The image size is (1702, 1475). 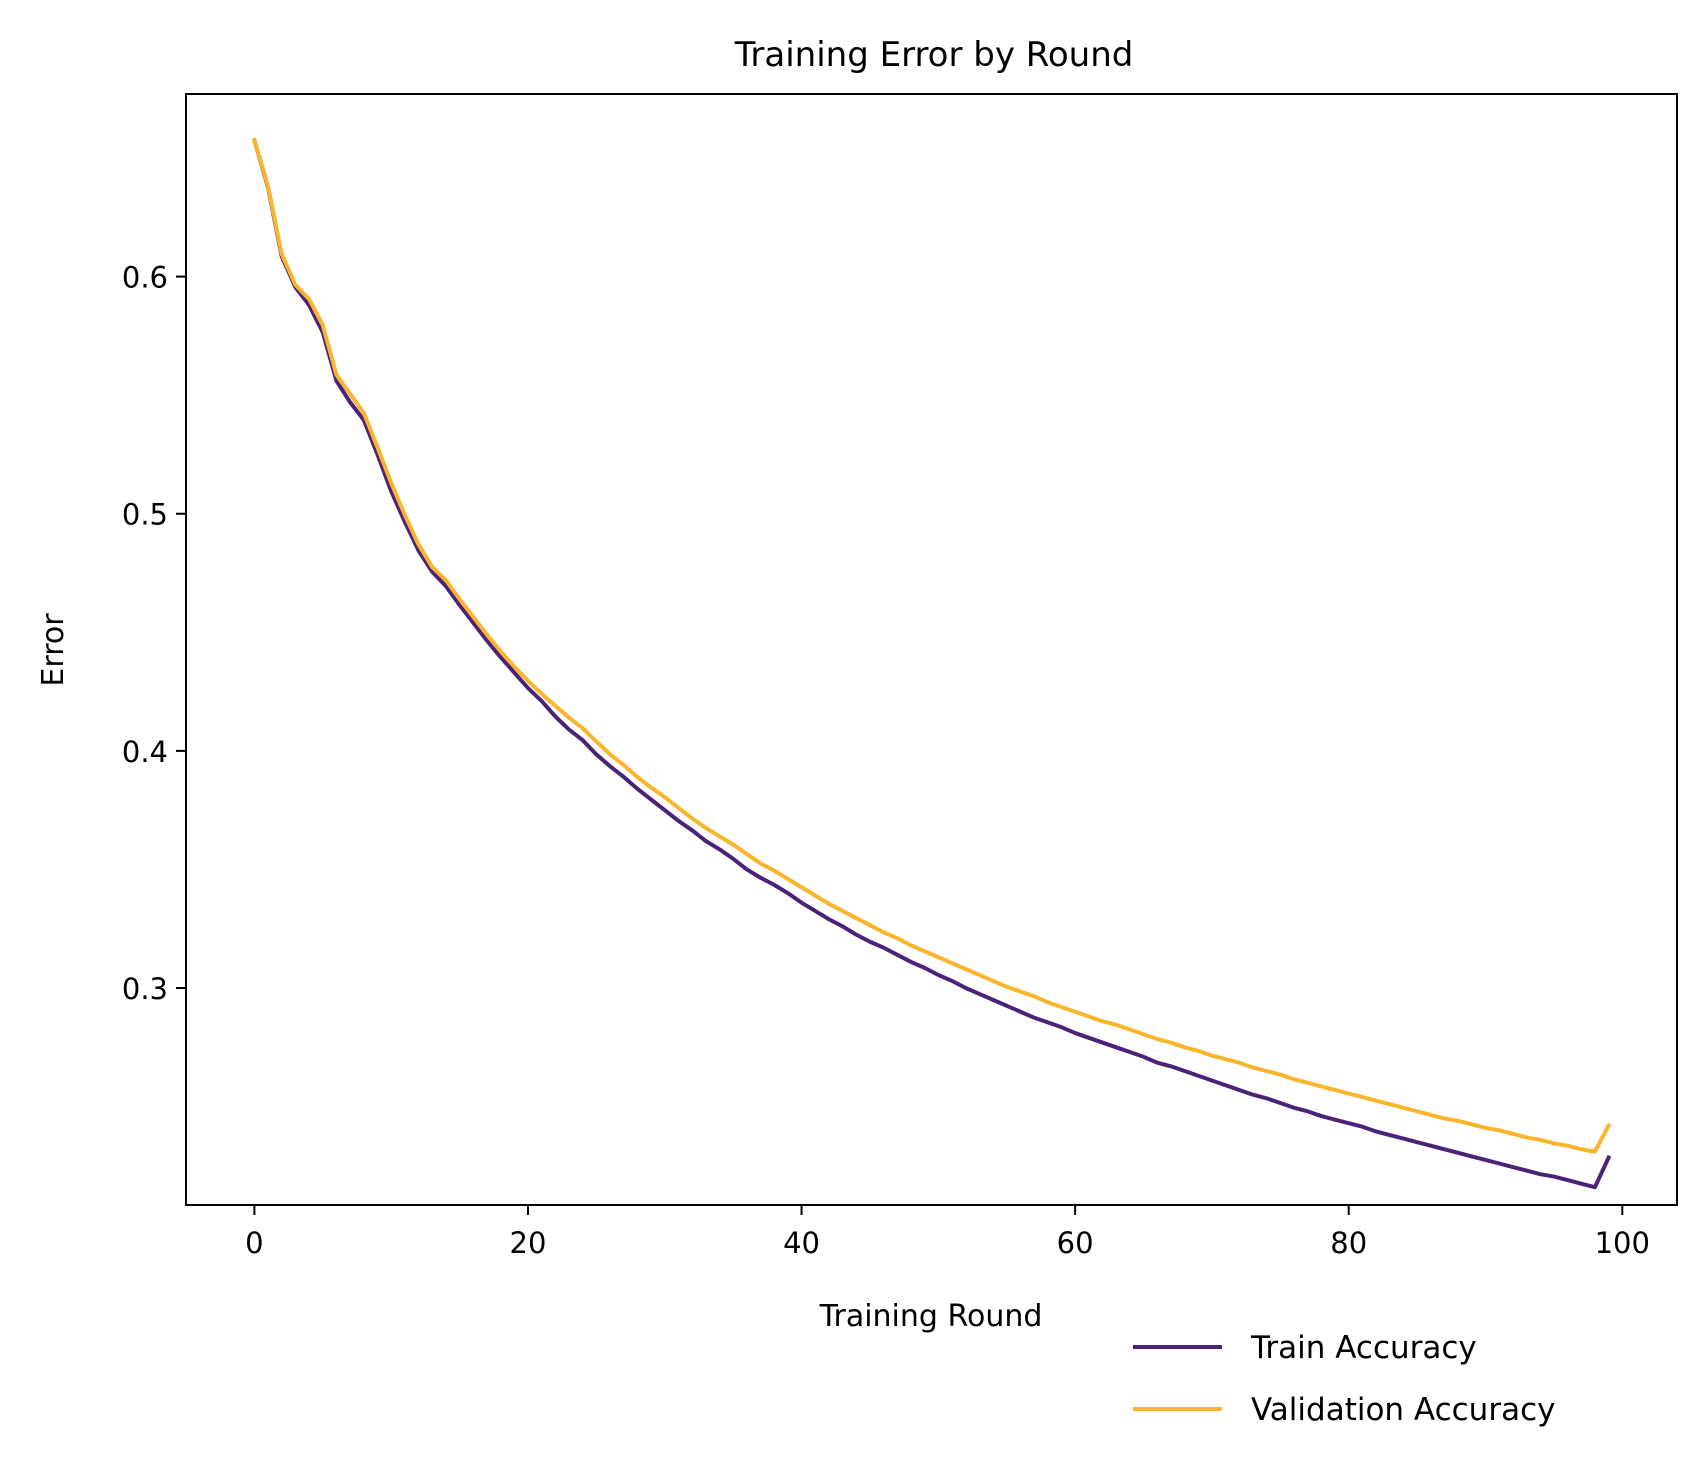 What do you see at coordinates (1403, 1410) in the screenshot?
I see `legend-label-validation: Validation Accuracy` at bounding box center [1403, 1410].